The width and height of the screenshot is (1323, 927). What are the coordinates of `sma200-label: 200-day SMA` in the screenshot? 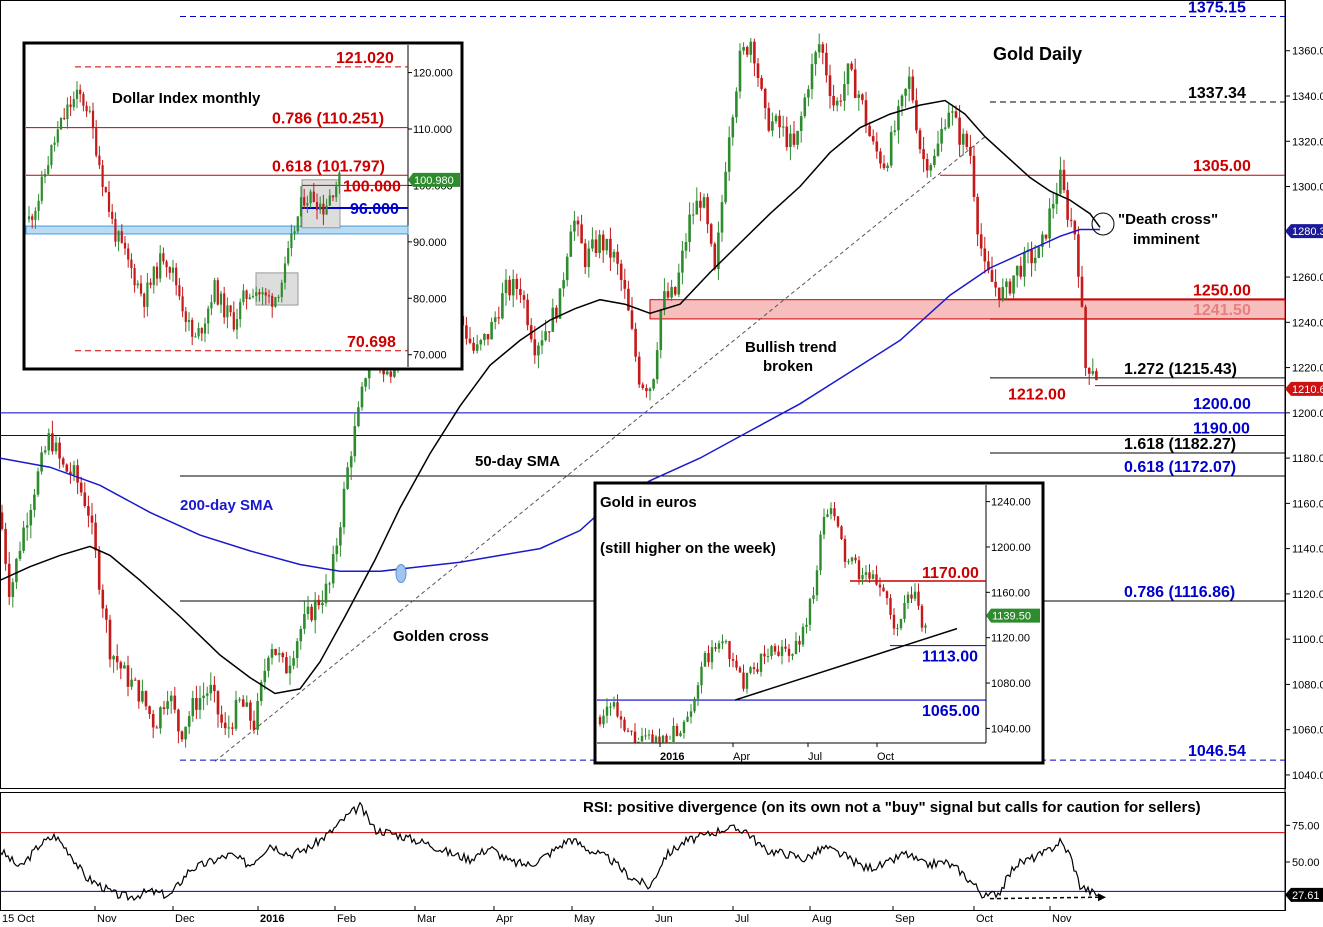 It's located at (227, 505).